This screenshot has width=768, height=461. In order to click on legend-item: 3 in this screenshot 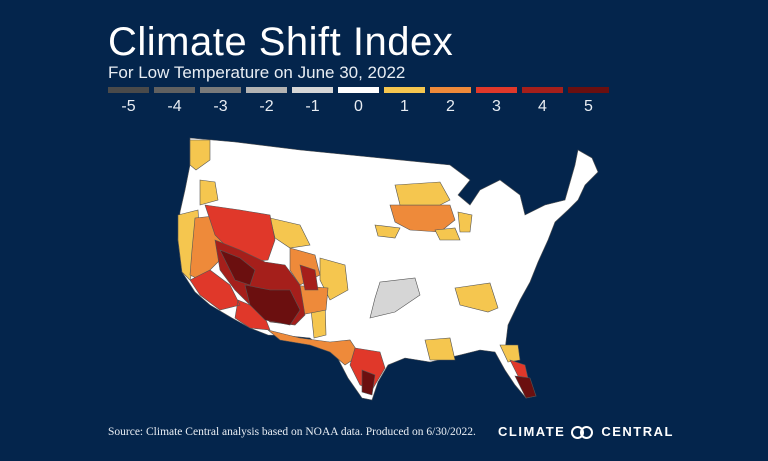, I will do `click(496, 101)`.